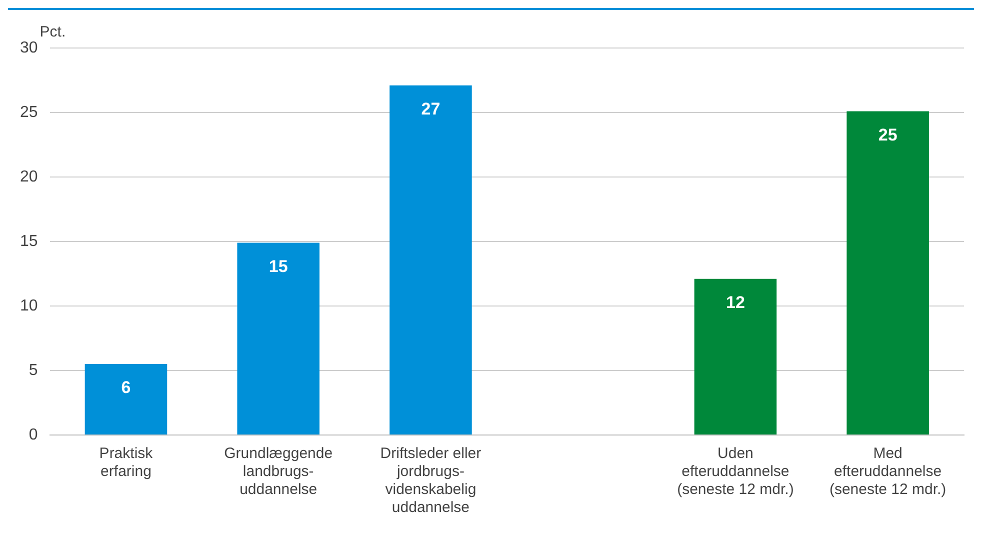  Describe the element at coordinates (29, 177) in the screenshot. I see `y-tick-label: 20` at that location.